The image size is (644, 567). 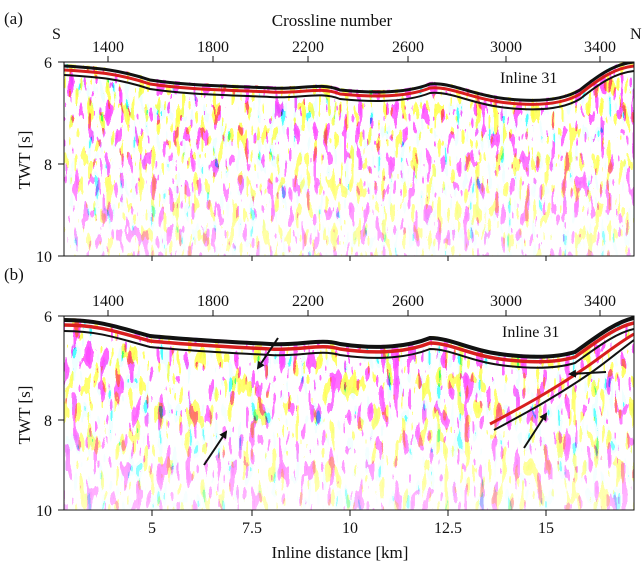 I want to click on panel-b-arrows, so click(x=405, y=401).